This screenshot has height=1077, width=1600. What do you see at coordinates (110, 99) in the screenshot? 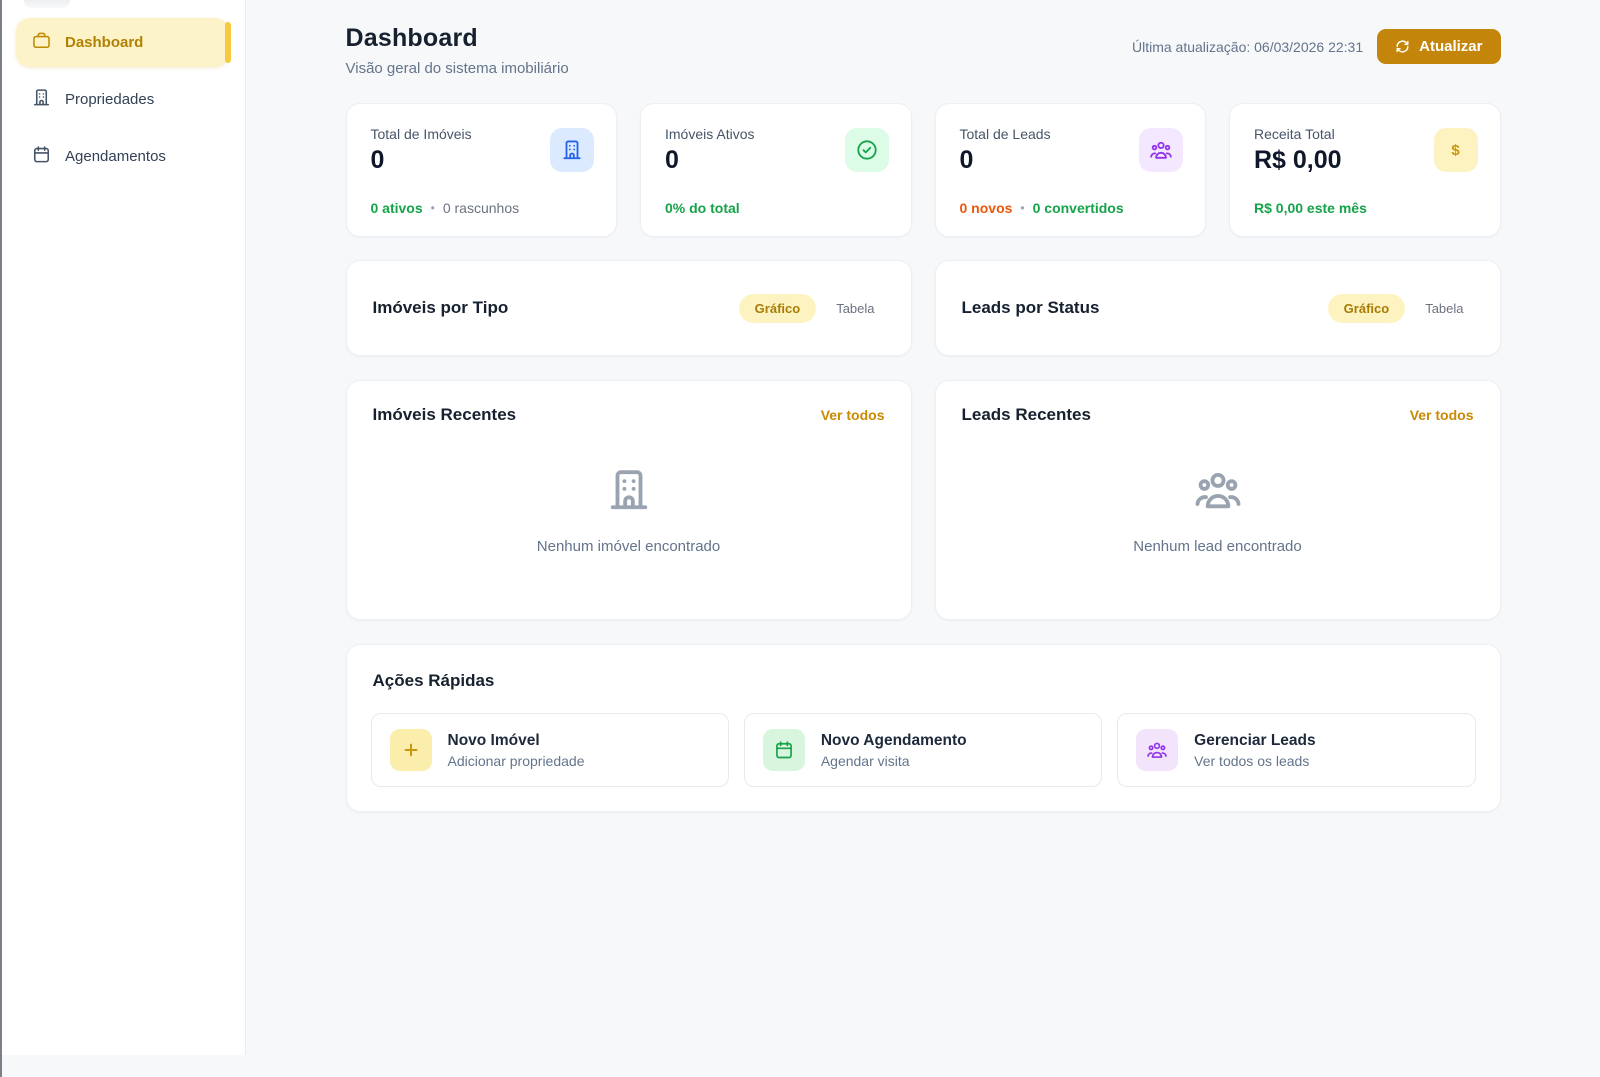
I see `sidebar-item-label: Propriedades` at bounding box center [110, 99].